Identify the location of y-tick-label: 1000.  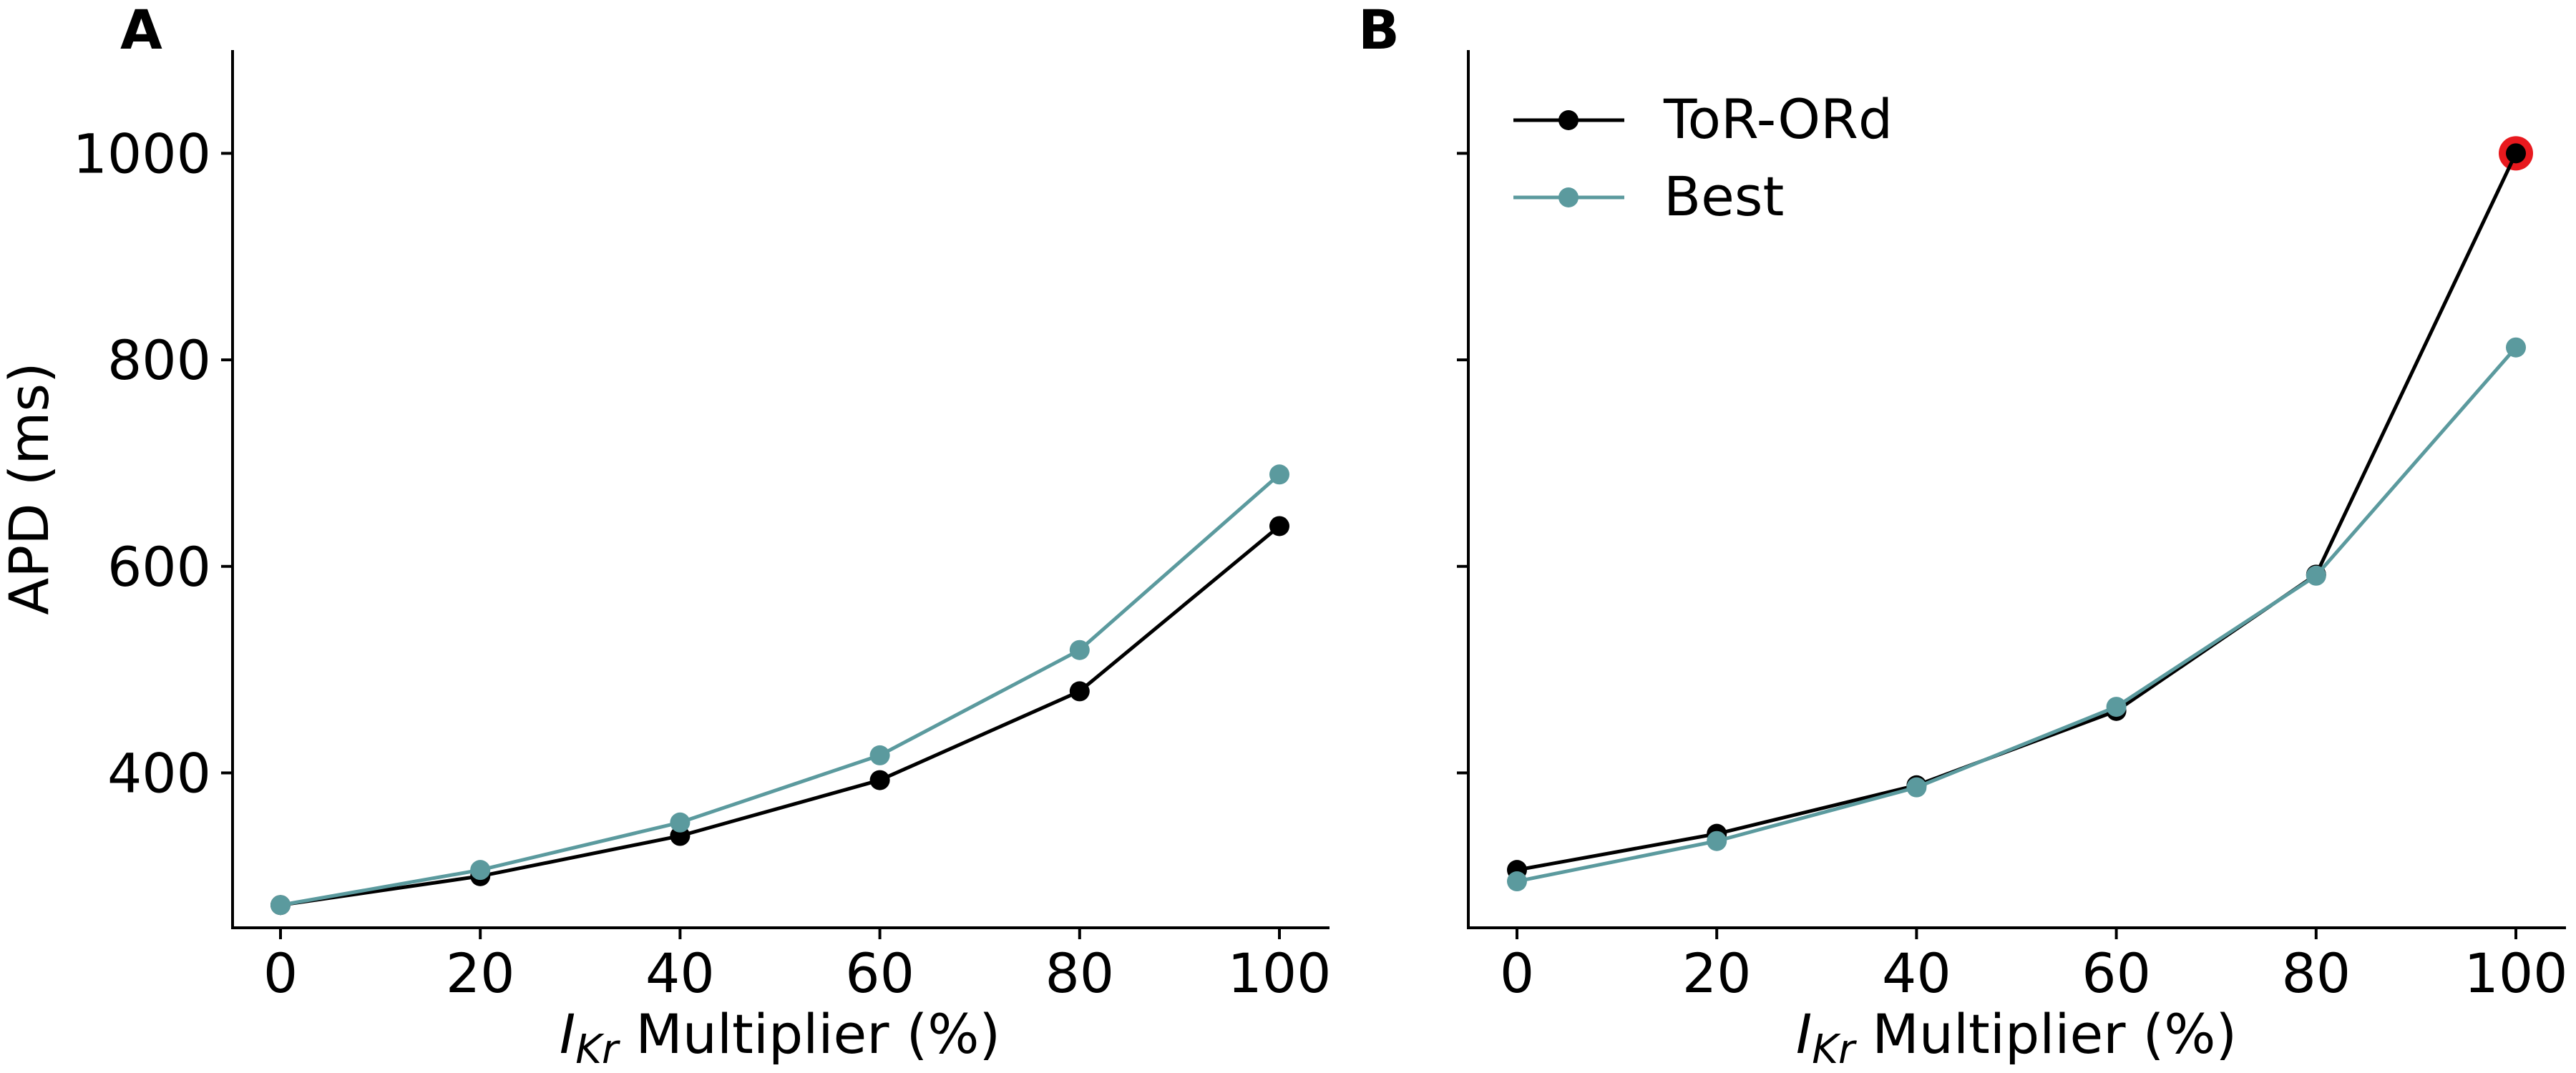
(142, 153).